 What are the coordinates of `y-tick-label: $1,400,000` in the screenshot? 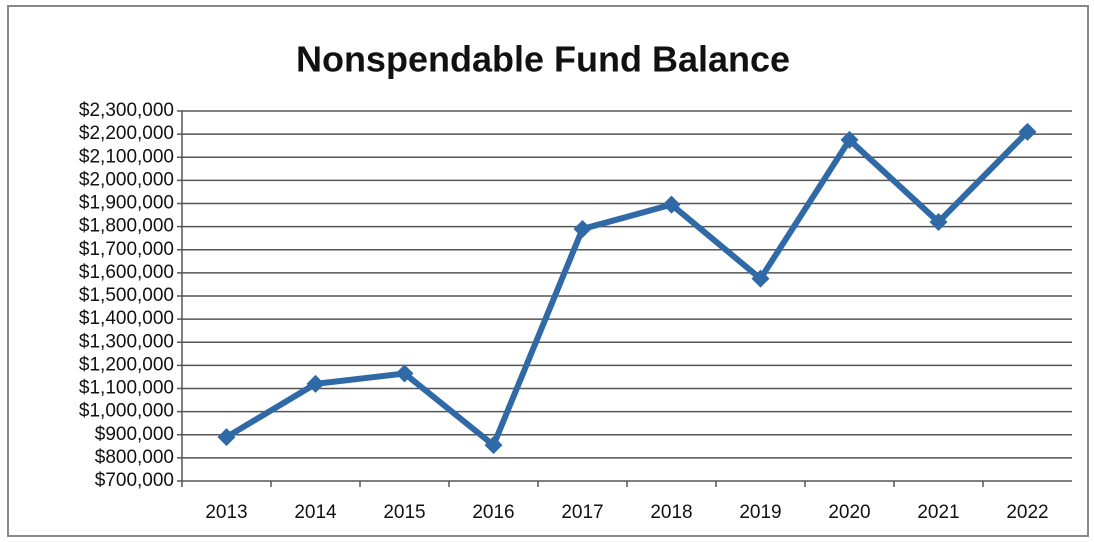 It's located at (126, 318).